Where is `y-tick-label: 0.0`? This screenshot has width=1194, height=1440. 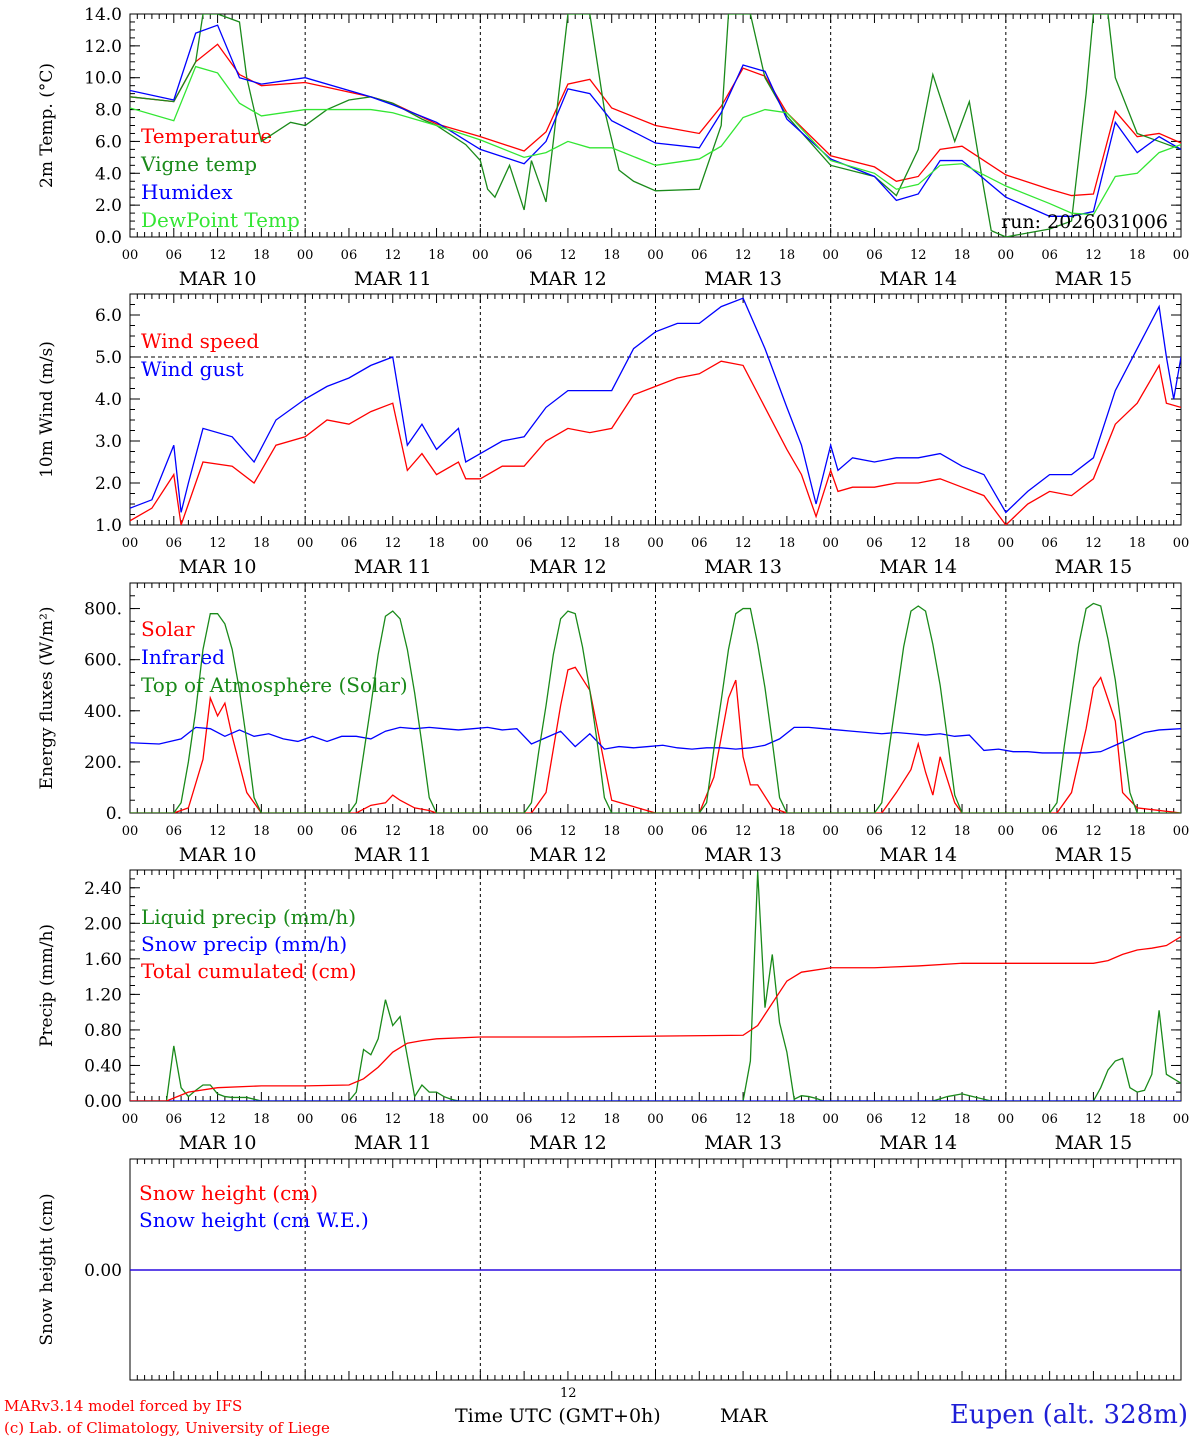
y-tick-label: 0.0 is located at coordinates (108, 238).